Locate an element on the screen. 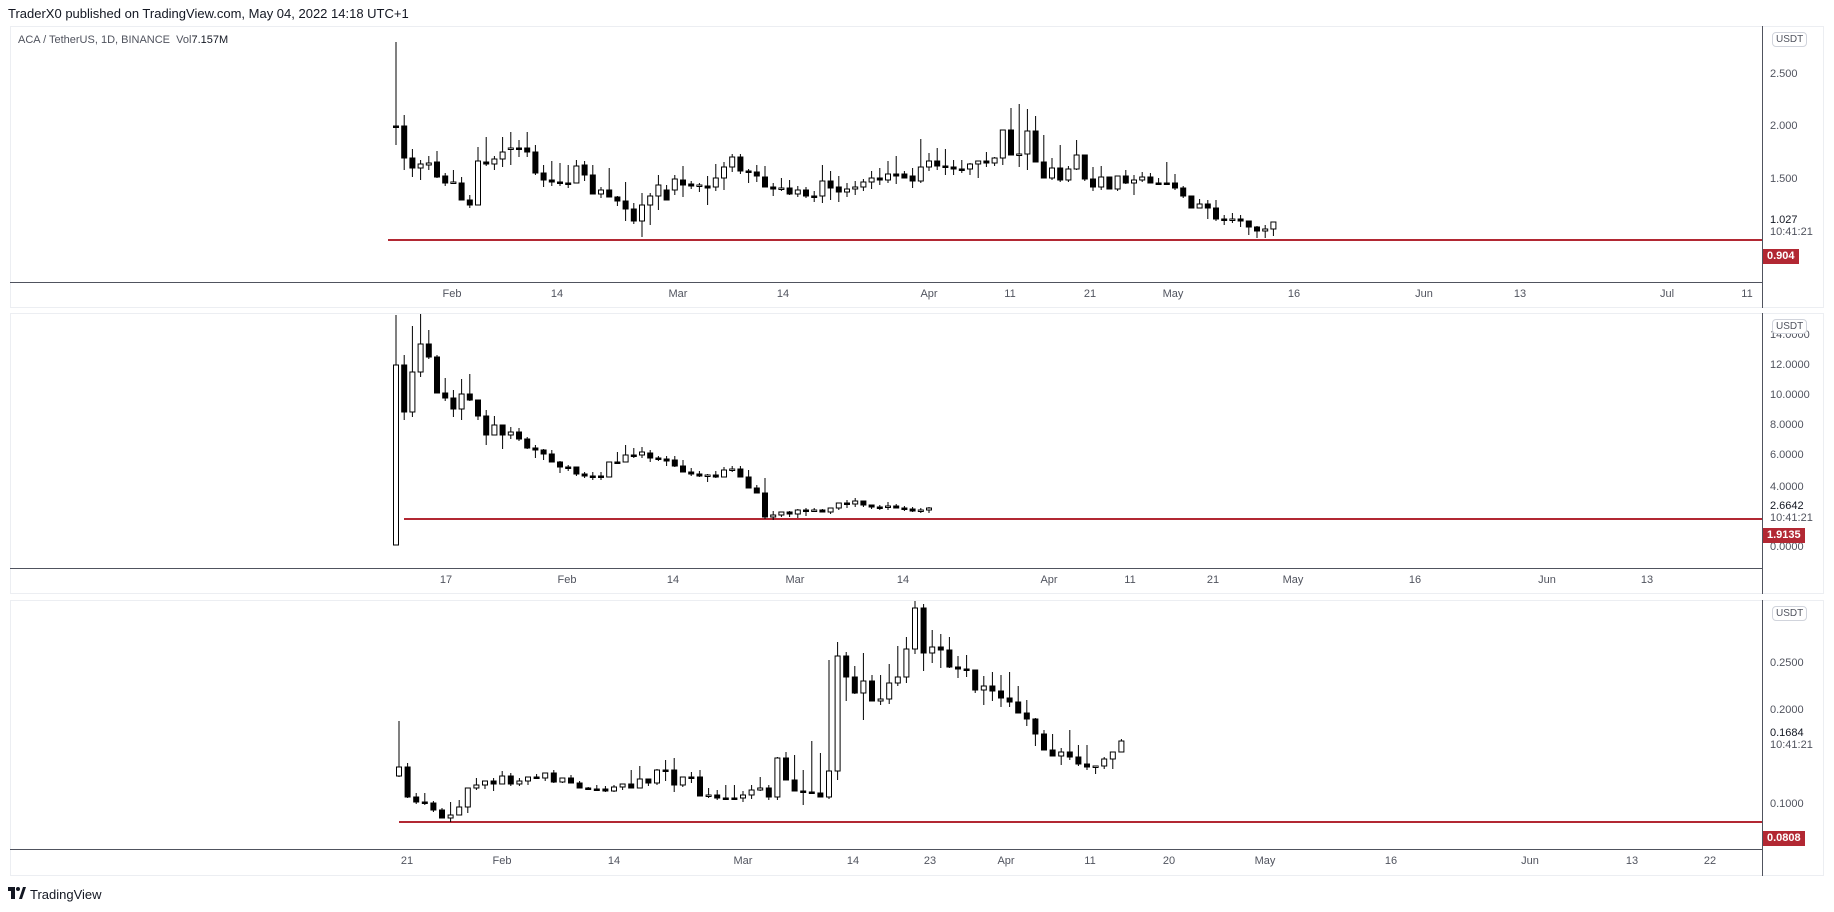  tradingview-logo-icon is located at coordinates (17, 894).